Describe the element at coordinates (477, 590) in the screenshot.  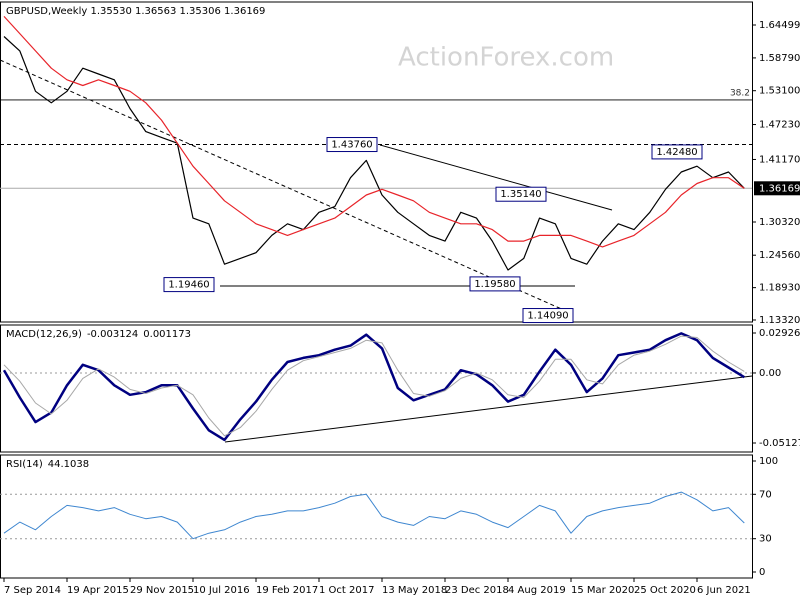
I see `x-tick-label: 23 Dec 2018` at that location.